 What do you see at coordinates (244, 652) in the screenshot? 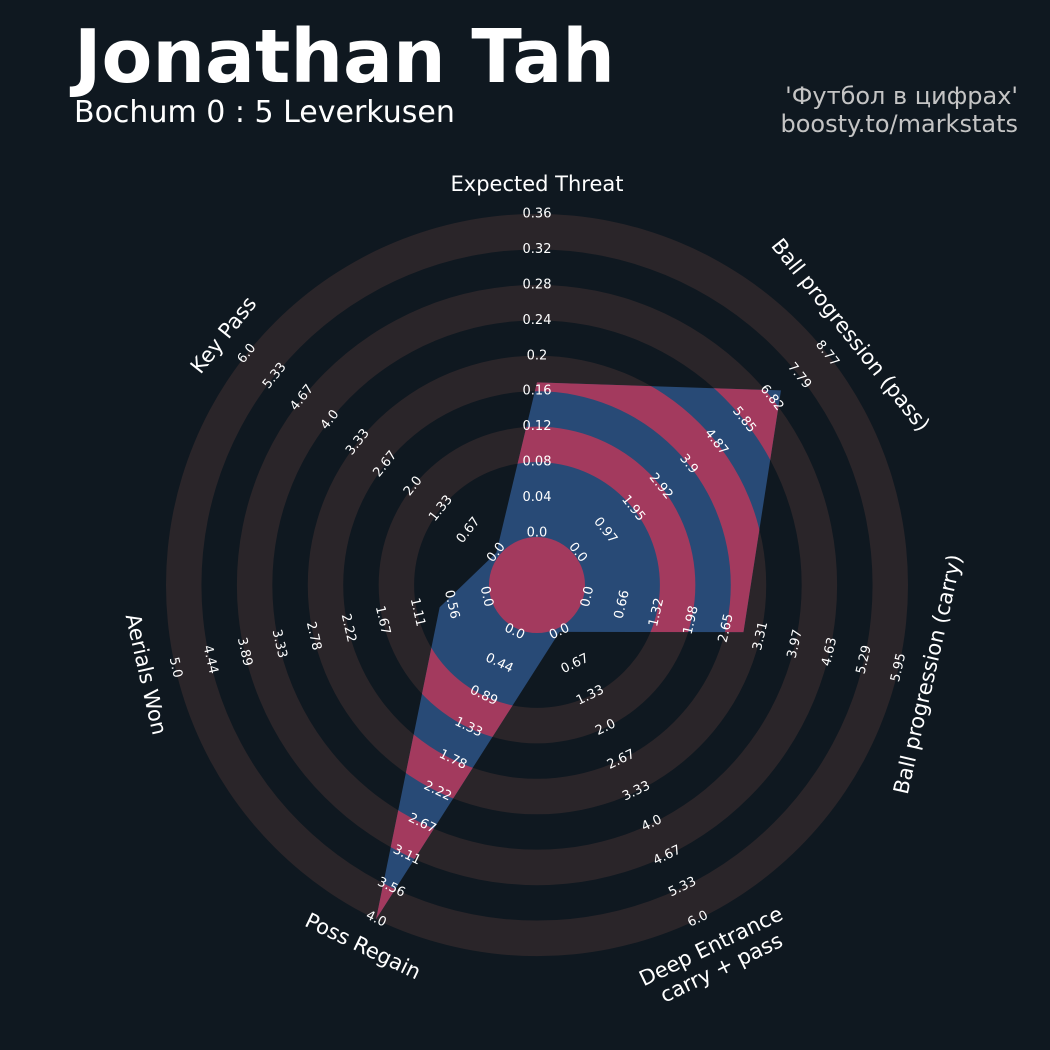
I see `tick-label: 3.89` at bounding box center [244, 652].